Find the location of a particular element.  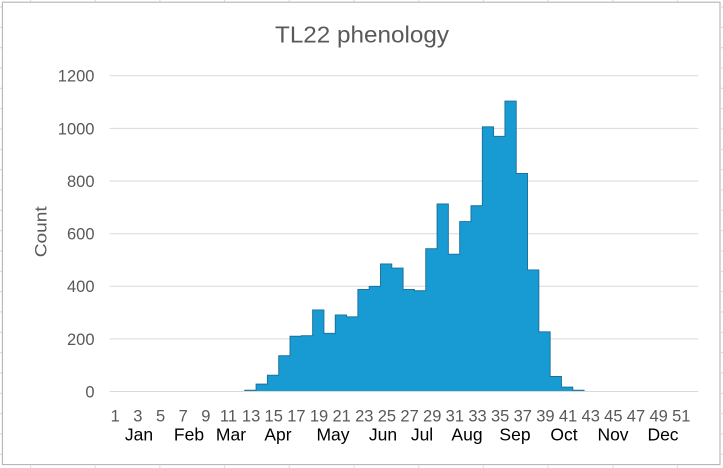

svg-text: 800 is located at coordinates (81, 182).